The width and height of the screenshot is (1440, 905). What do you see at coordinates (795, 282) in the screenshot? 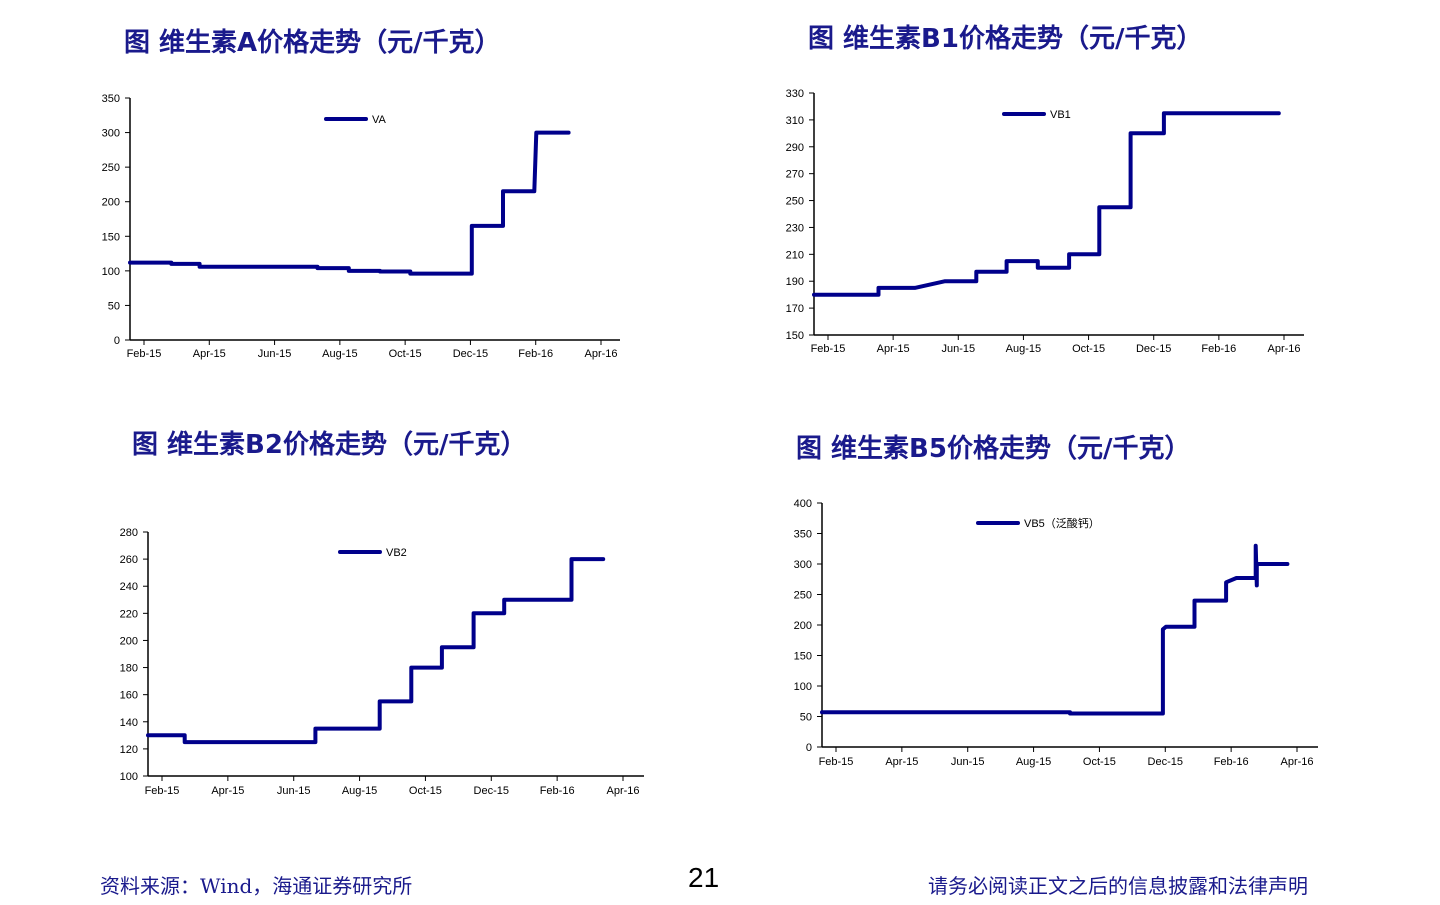
I see `y-tick-label: 190` at bounding box center [795, 282].